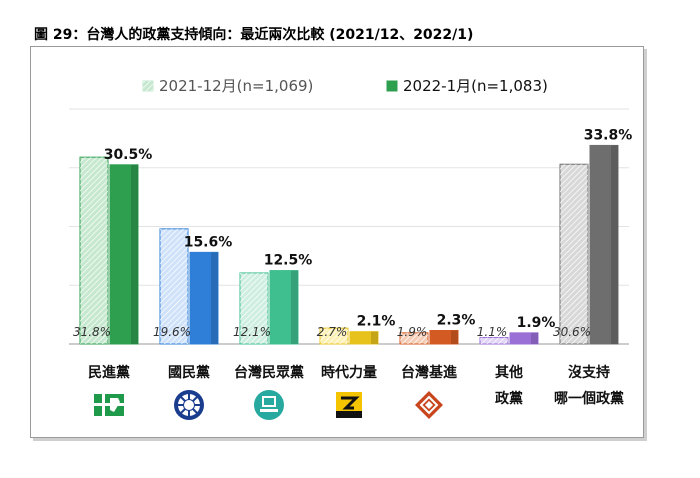 This screenshot has height=478, width=700. Describe the element at coordinates (349, 372) in the screenshot. I see `category-label: 時代力量` at that location.